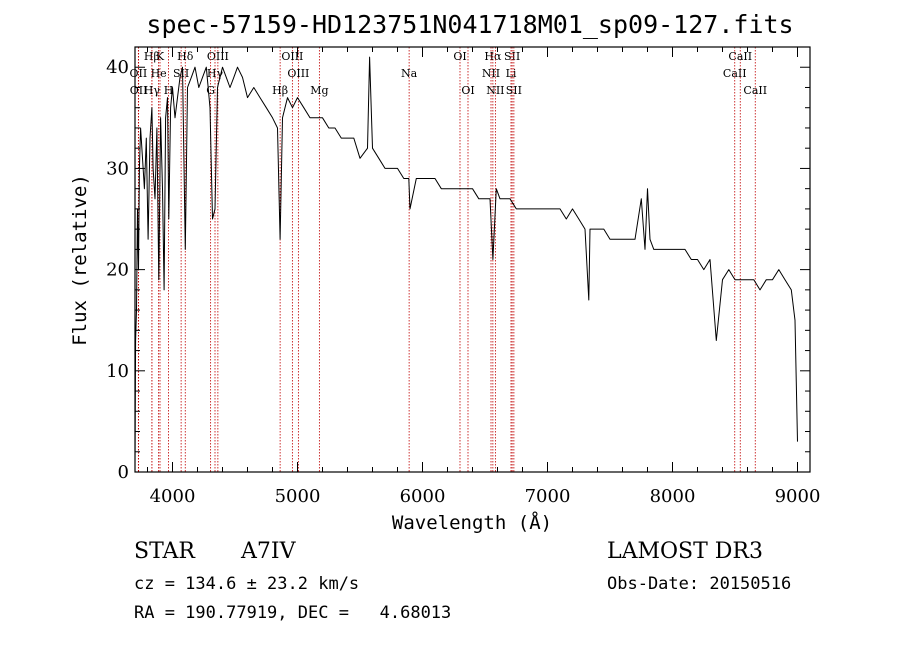 The image size is (900, 649). What do you see at coordinates (268, 551) in the screenshot?
I see `object-subclass: A7IV` at bounding box center [268, 551].